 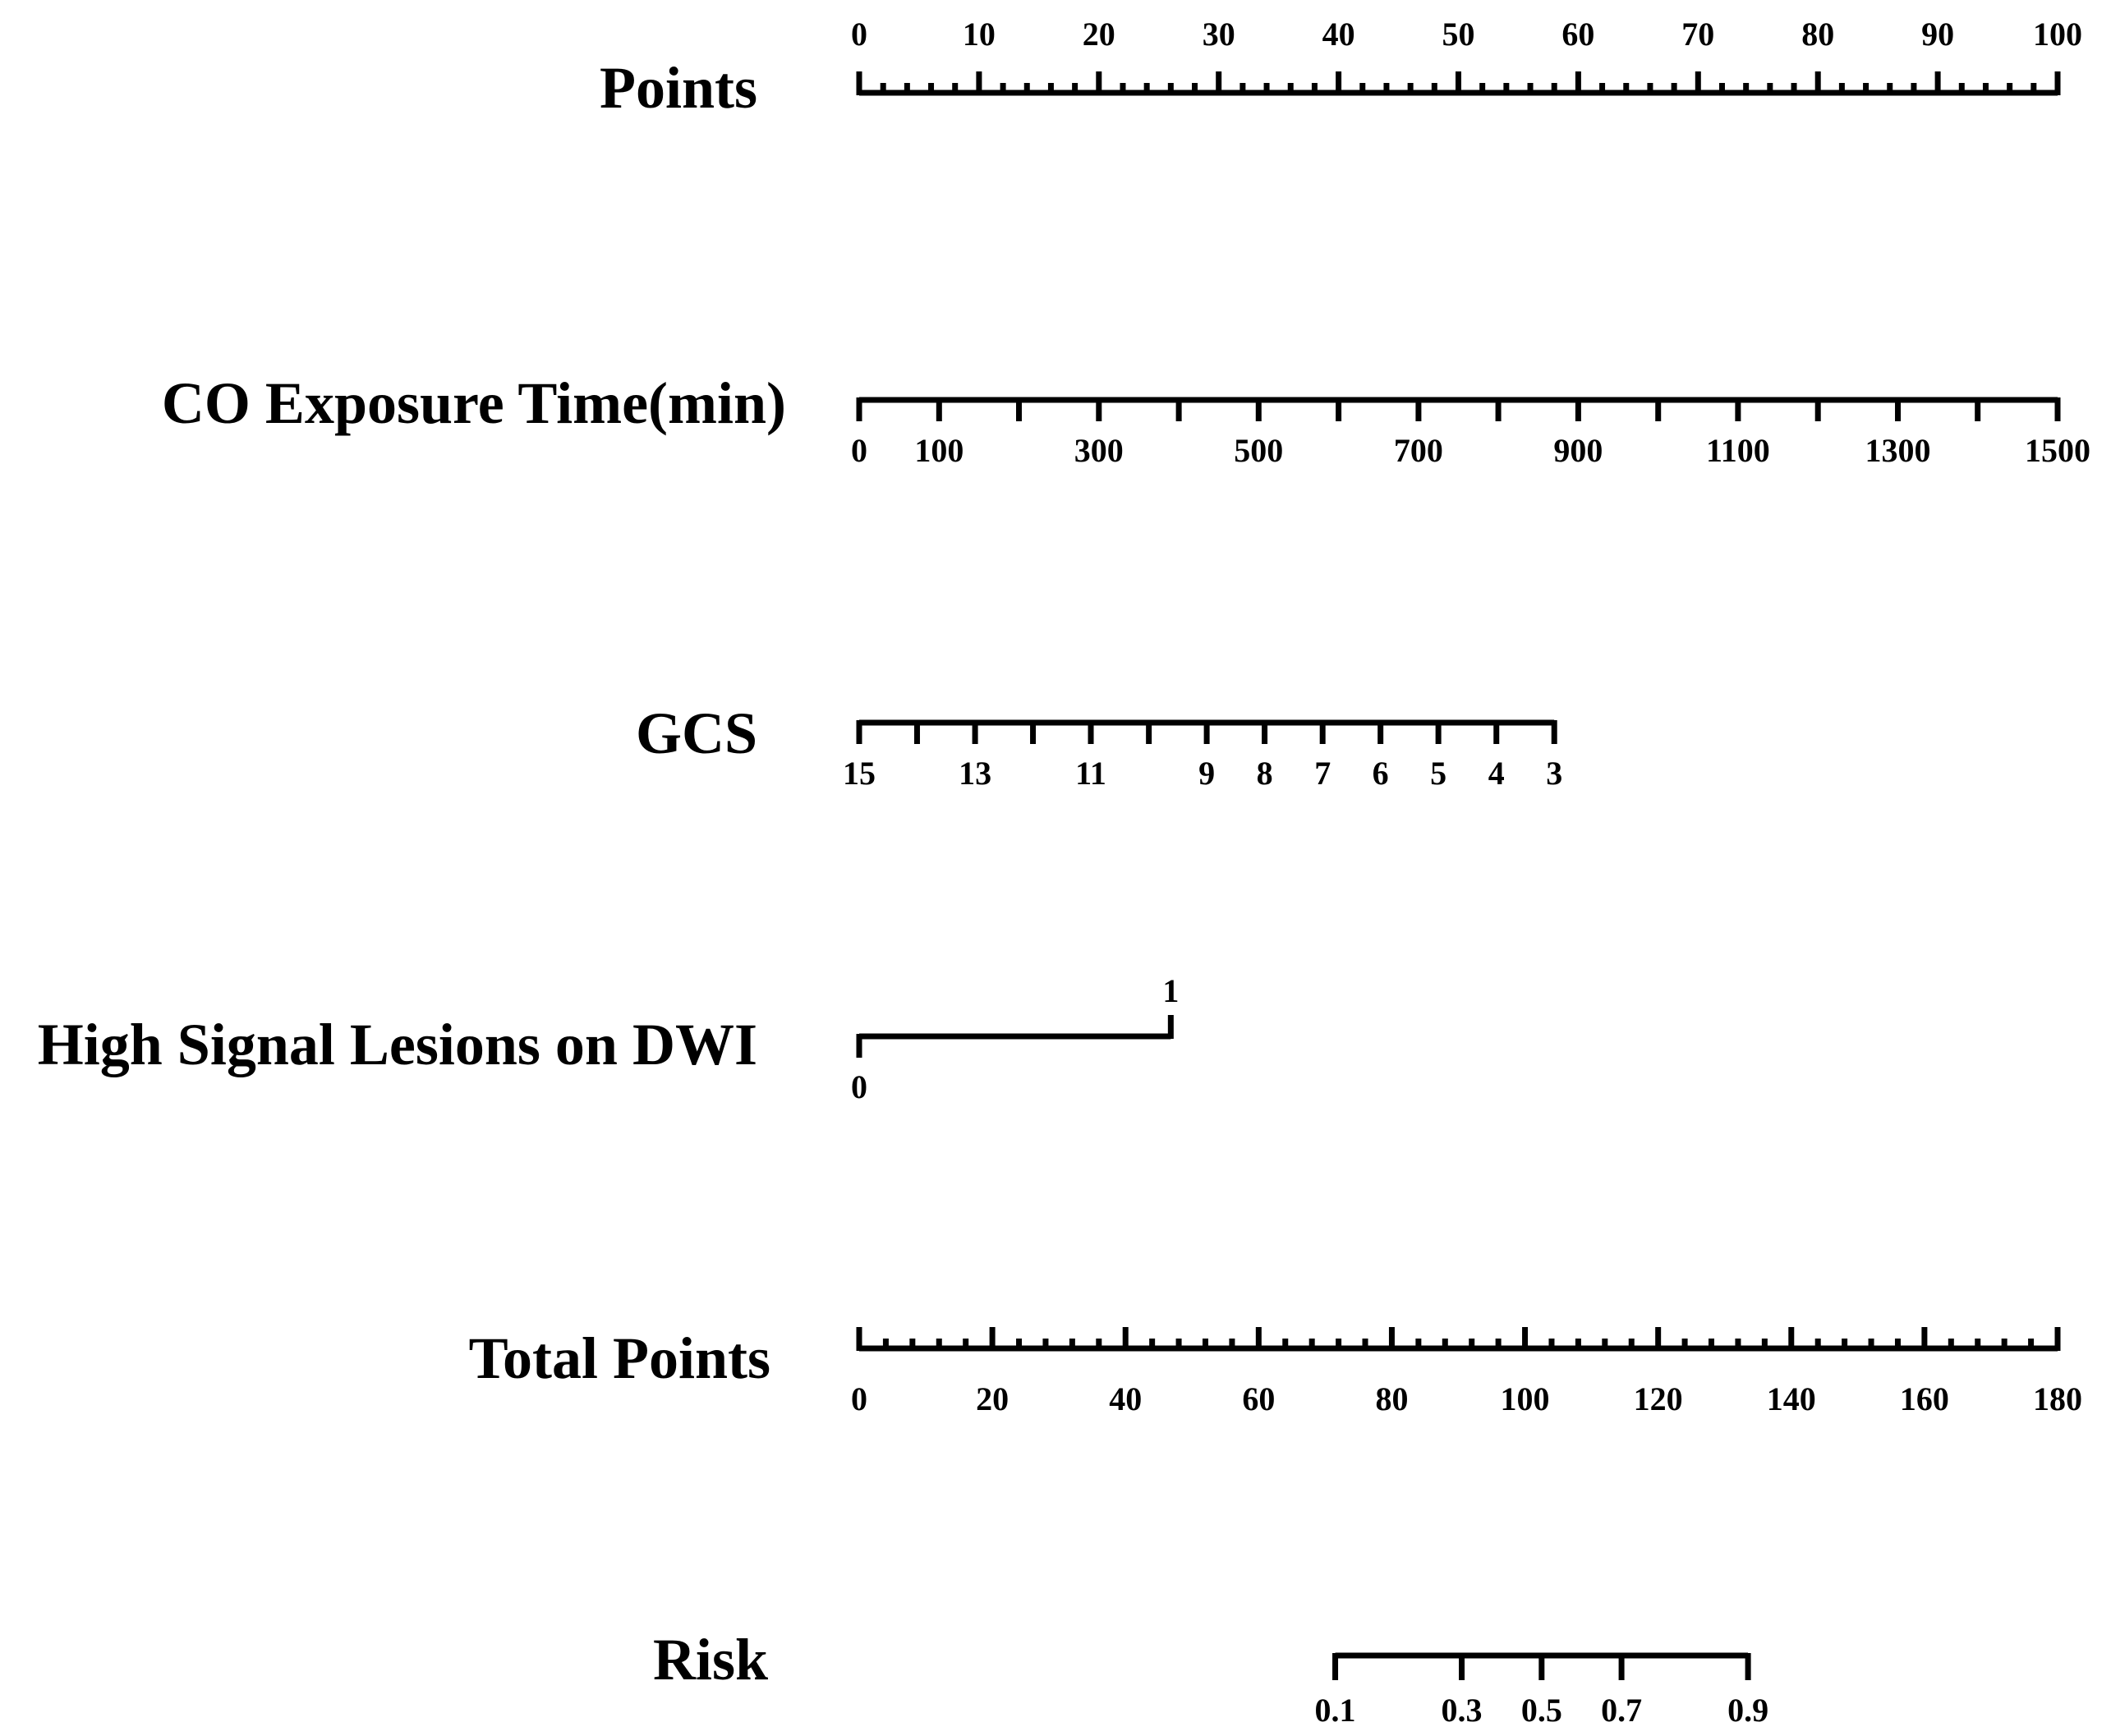 I want to click on tick-label: 1100, so click(x=1738, y=450).